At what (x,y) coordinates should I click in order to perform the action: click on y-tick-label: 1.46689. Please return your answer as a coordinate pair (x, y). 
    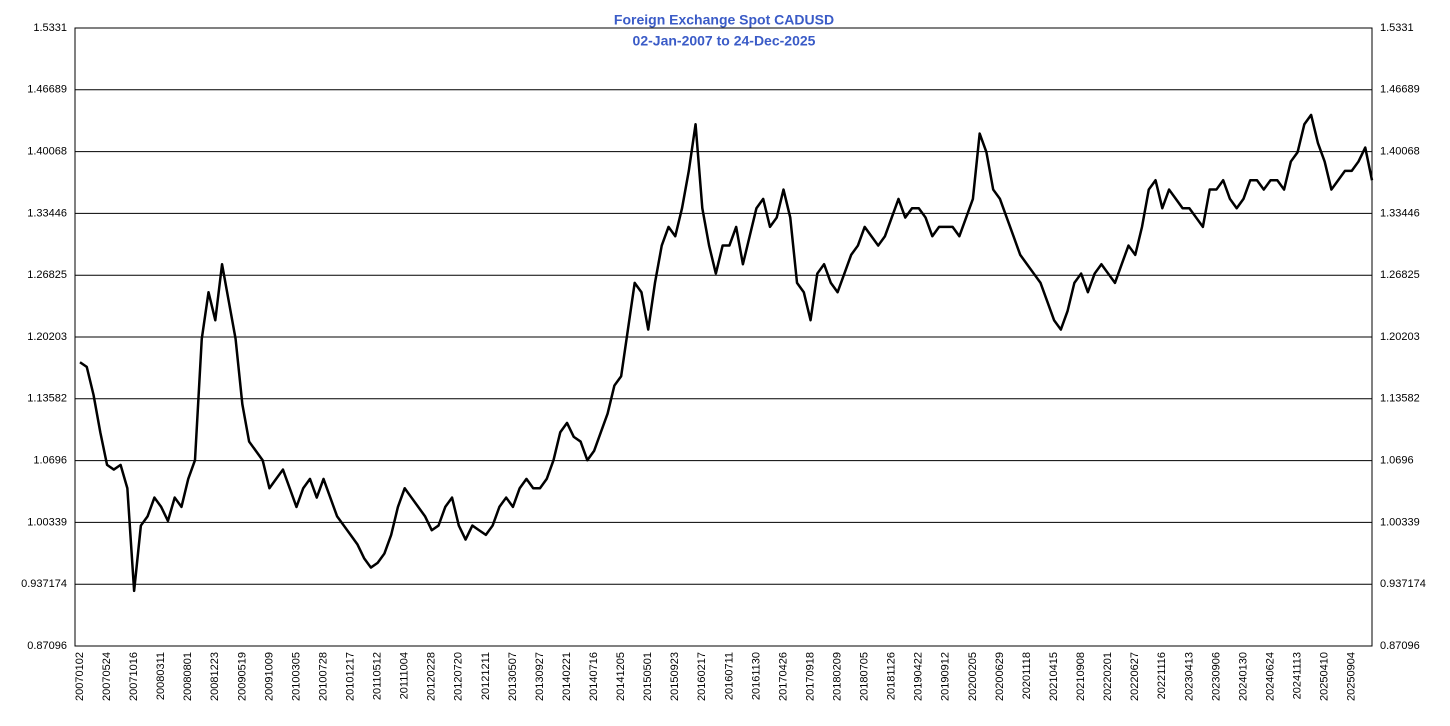
    Looking at the image, I should click on (47, 90).